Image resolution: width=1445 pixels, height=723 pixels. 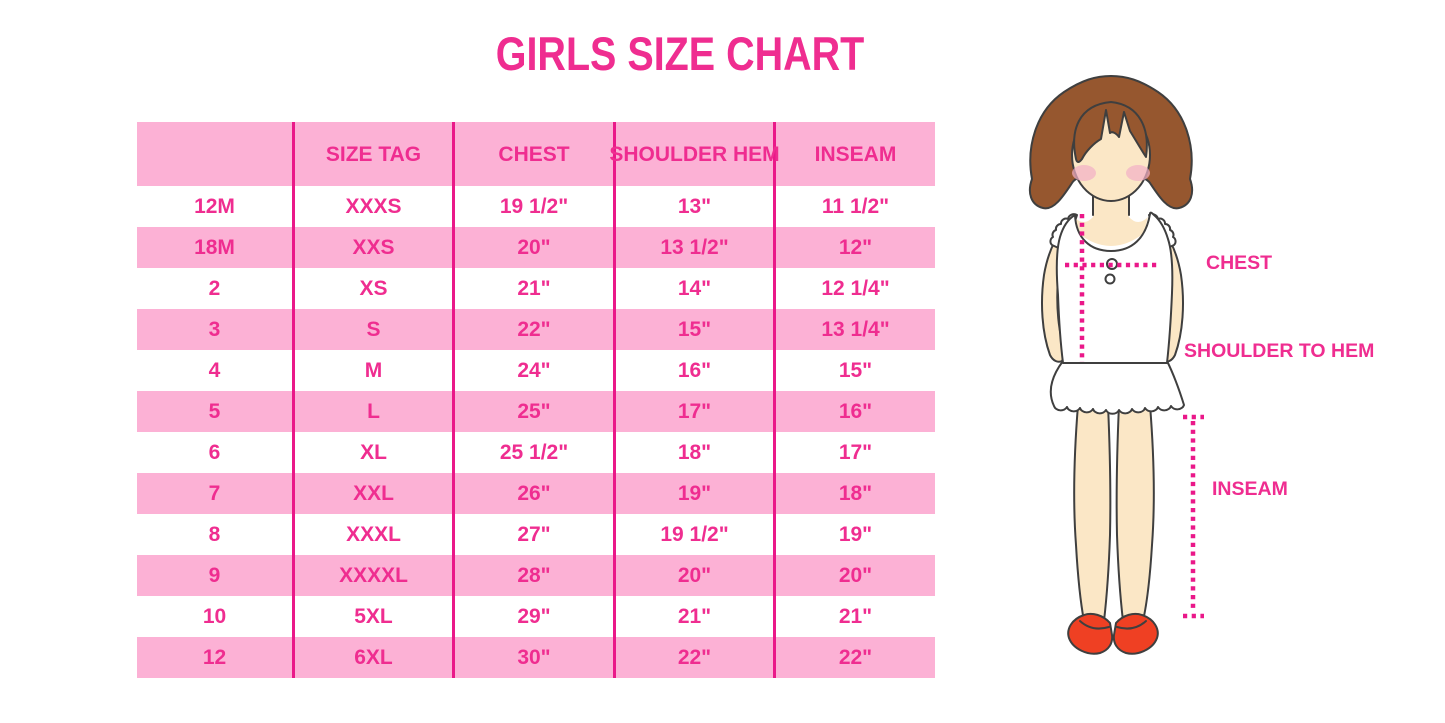 I want to click on table-cell: 28", so click(x=535, y=575).